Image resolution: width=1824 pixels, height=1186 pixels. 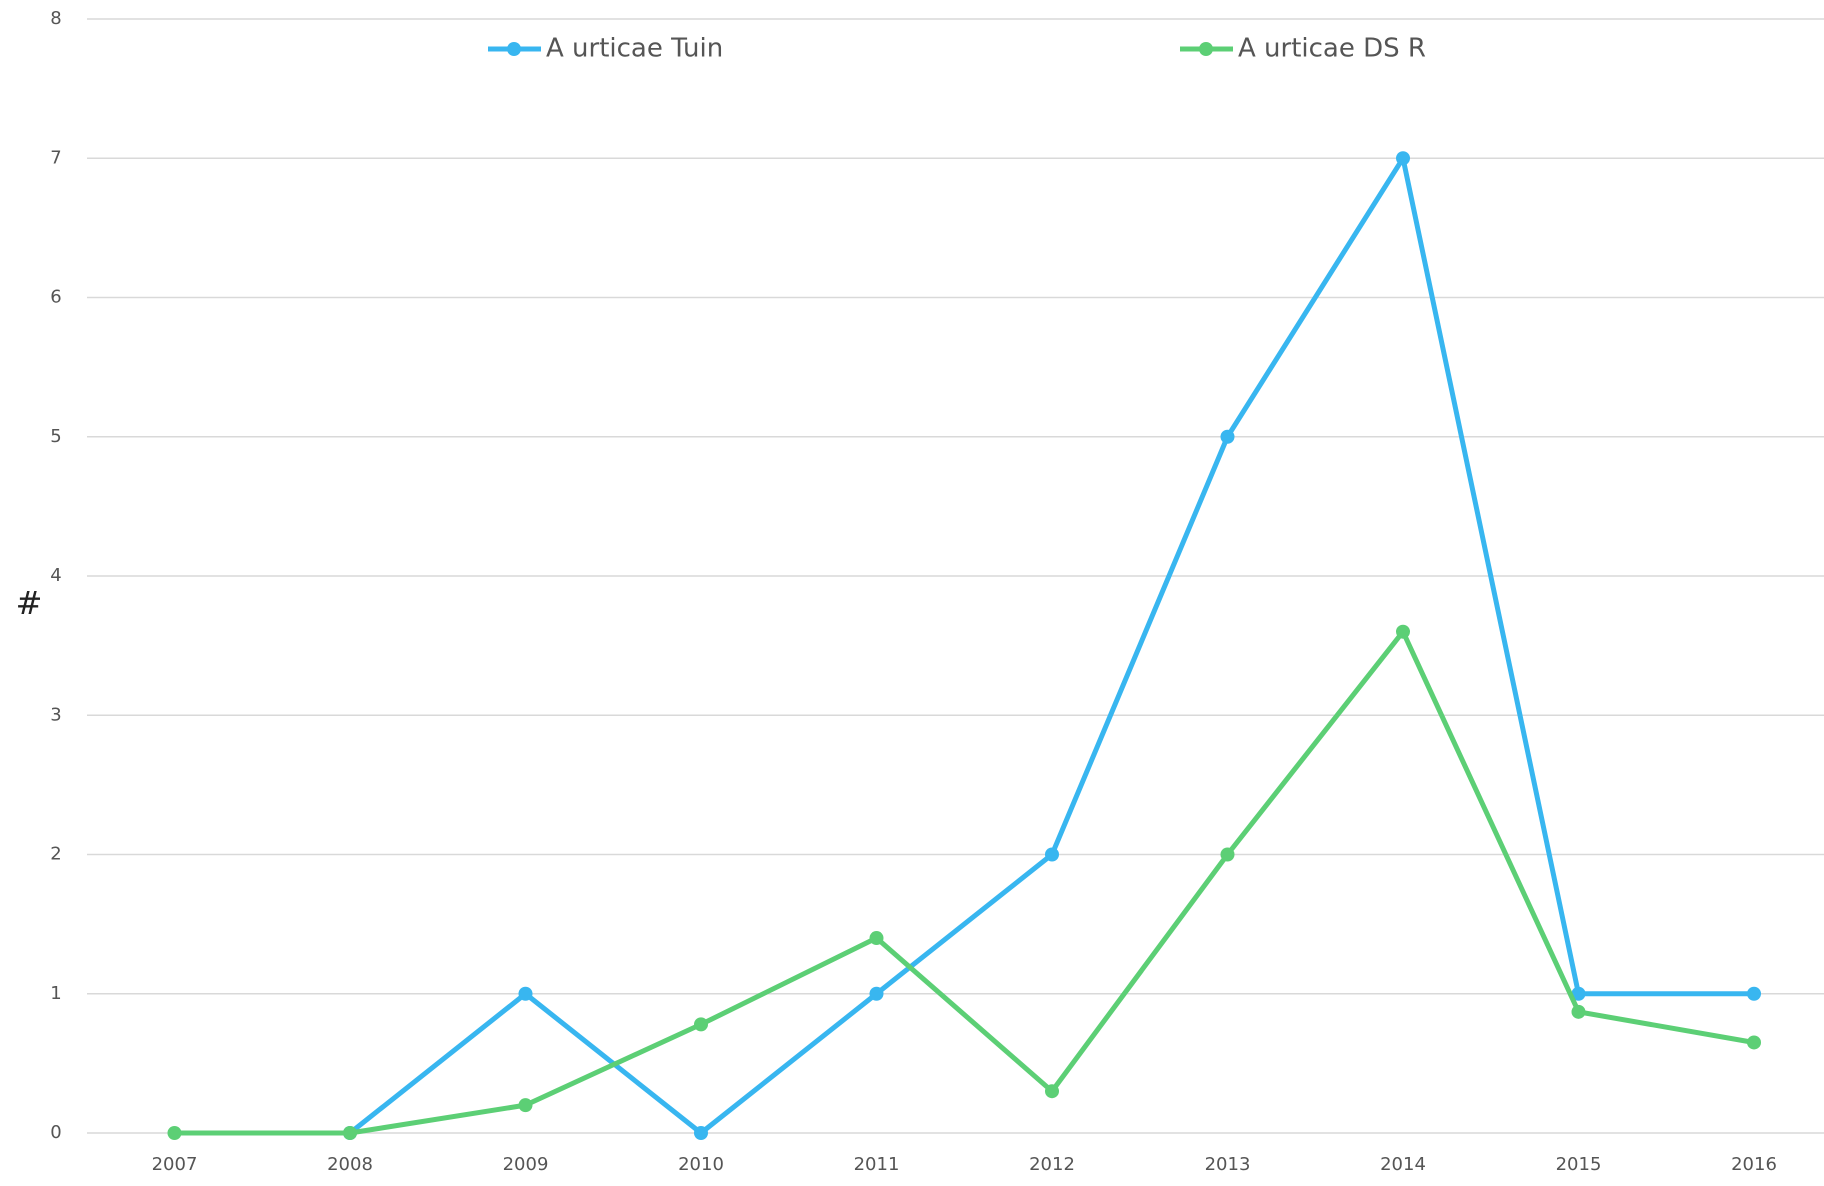 I want to click on y-tick-label: 3, so click(x=55, y=714).